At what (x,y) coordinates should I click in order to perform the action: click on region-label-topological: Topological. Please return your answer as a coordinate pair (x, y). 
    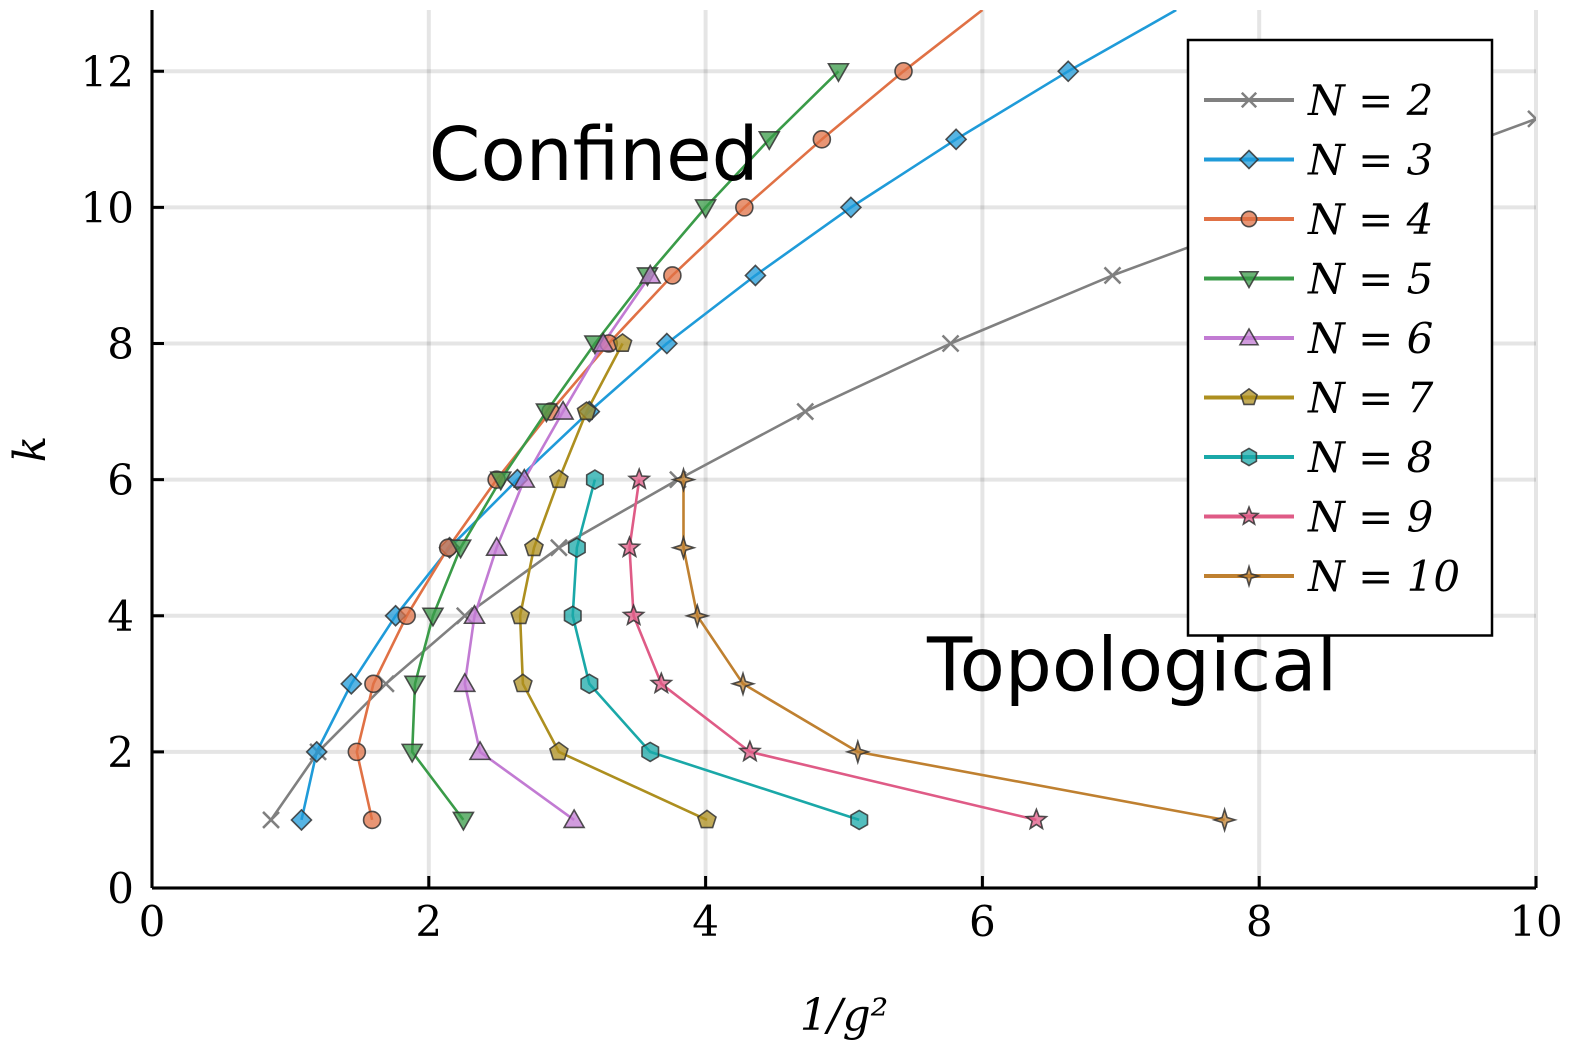
    Looking at the image, I should click on (1131, 666).